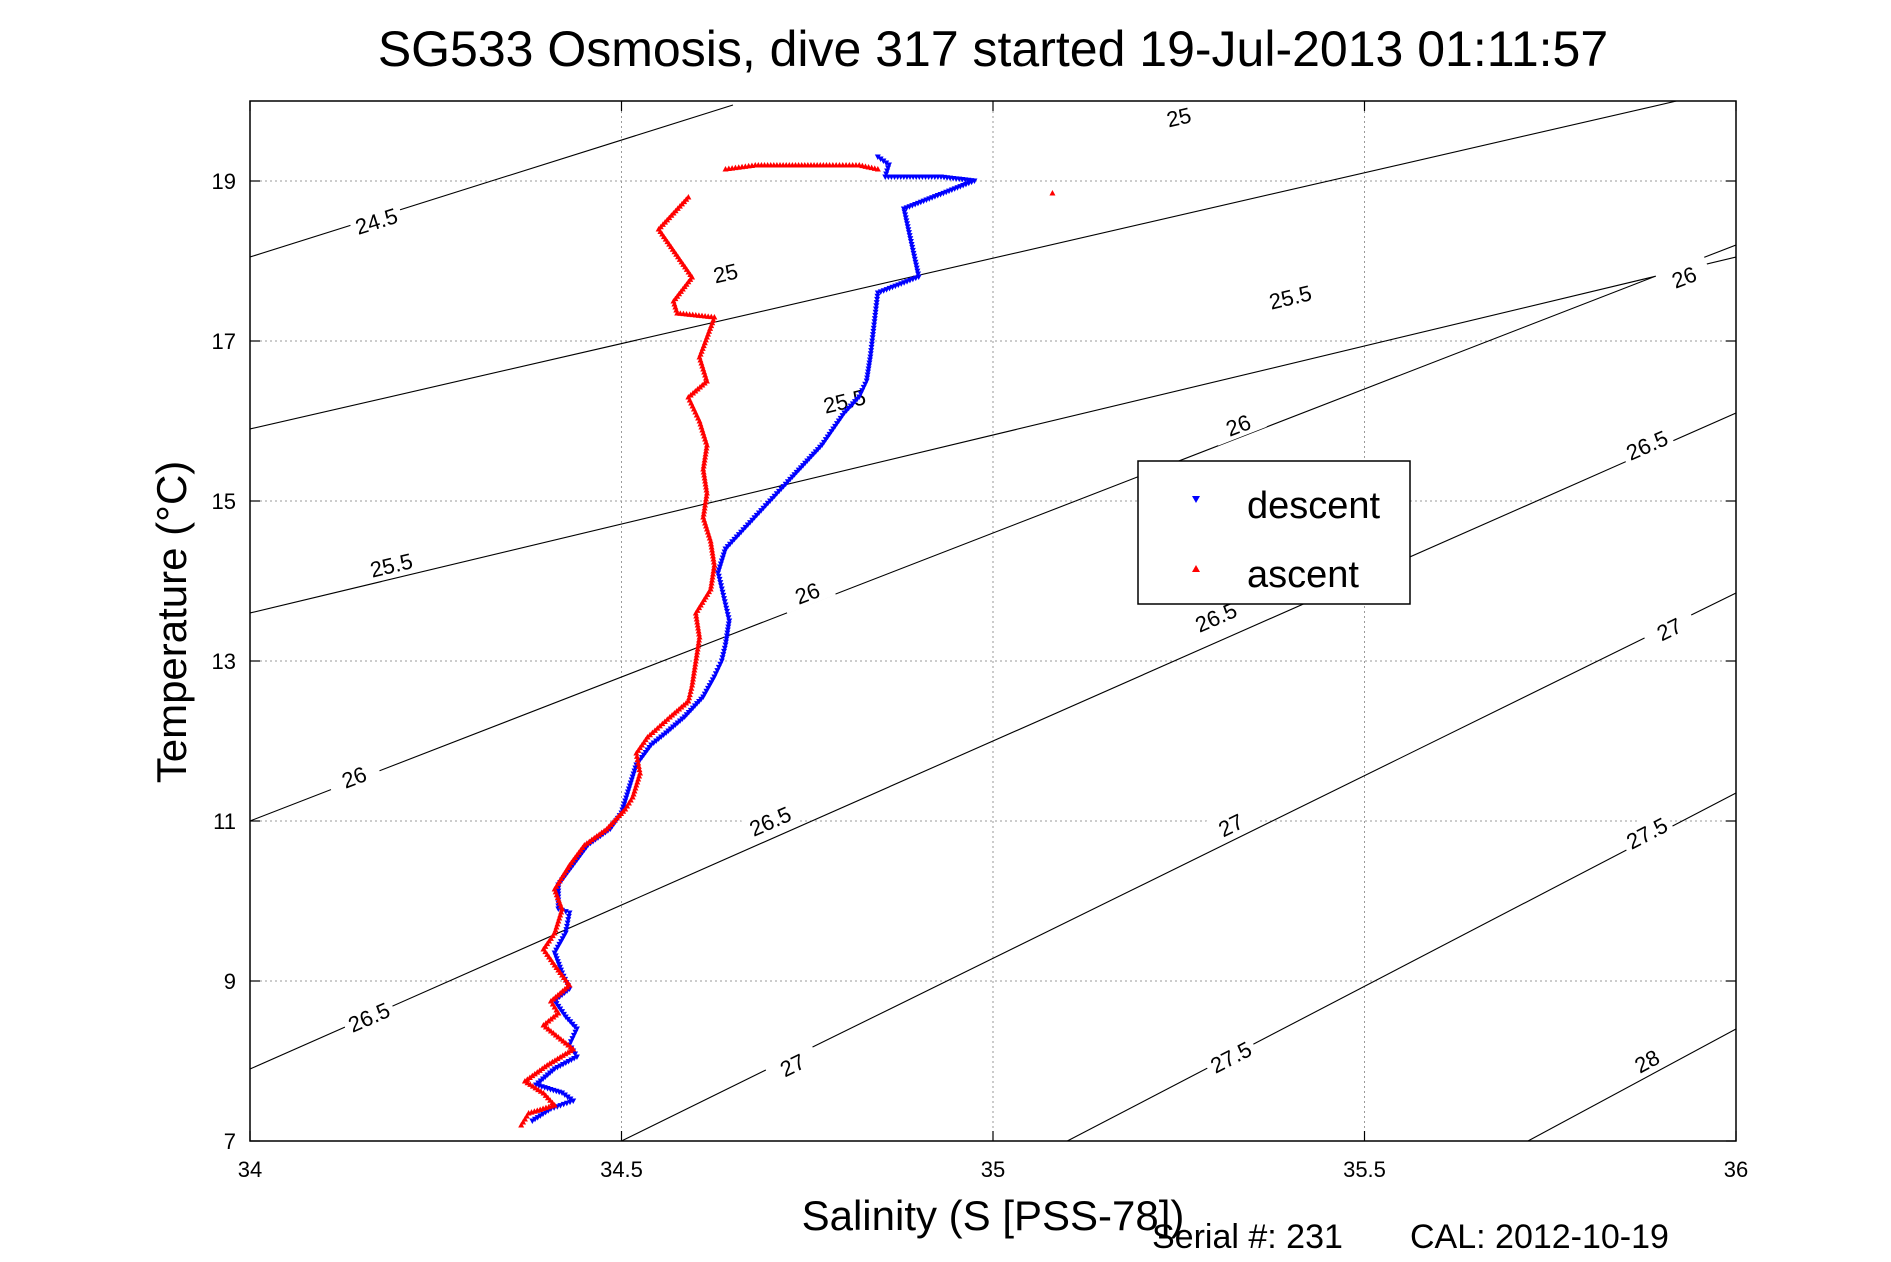 This screenshot has width=1891, height=1262. Describe the element at coordinates (1303, 575) in the screenshot. I see `legend-ascent-label: ascent` at that location.